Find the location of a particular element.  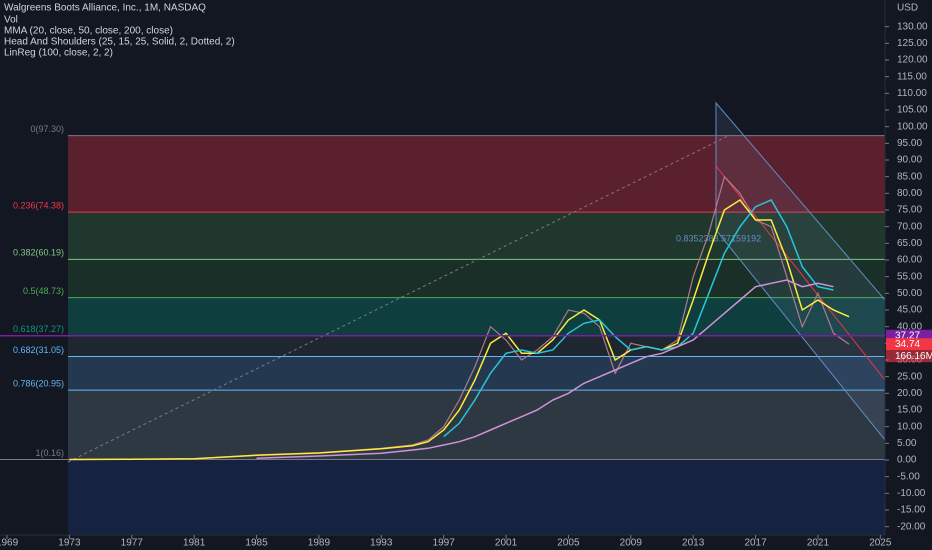

fib-label: 0.786(20.95) is located at coordinates (38, 384).